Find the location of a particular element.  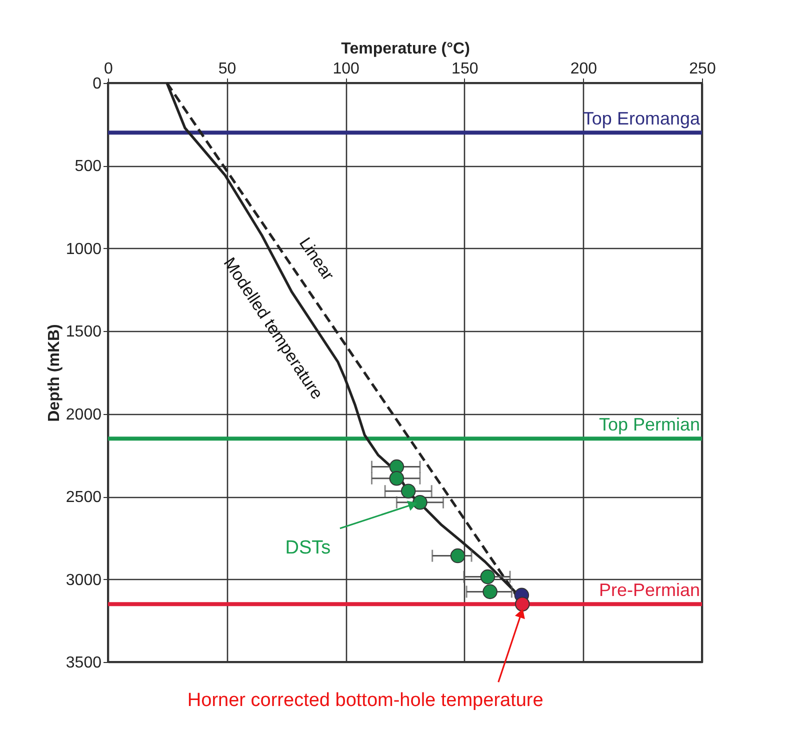

x-axis-title: Temperature (°C) is located at coordinates (405, 49).